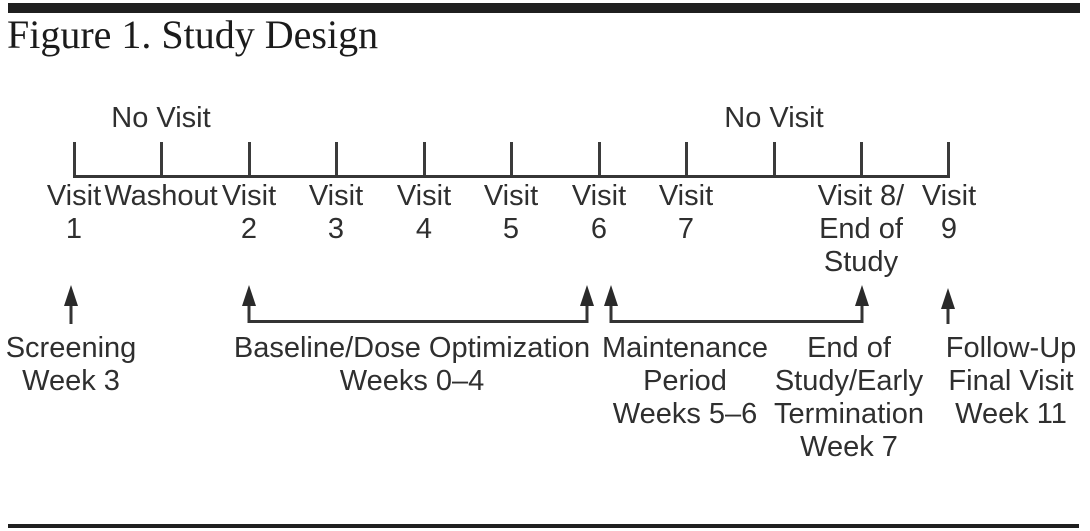 The width and height of the screenshot is (1090, 531). Describe the element at coordinates (424, 212) in the screenshot. I see `tick-label-visit-4: Visit 4` at that location.